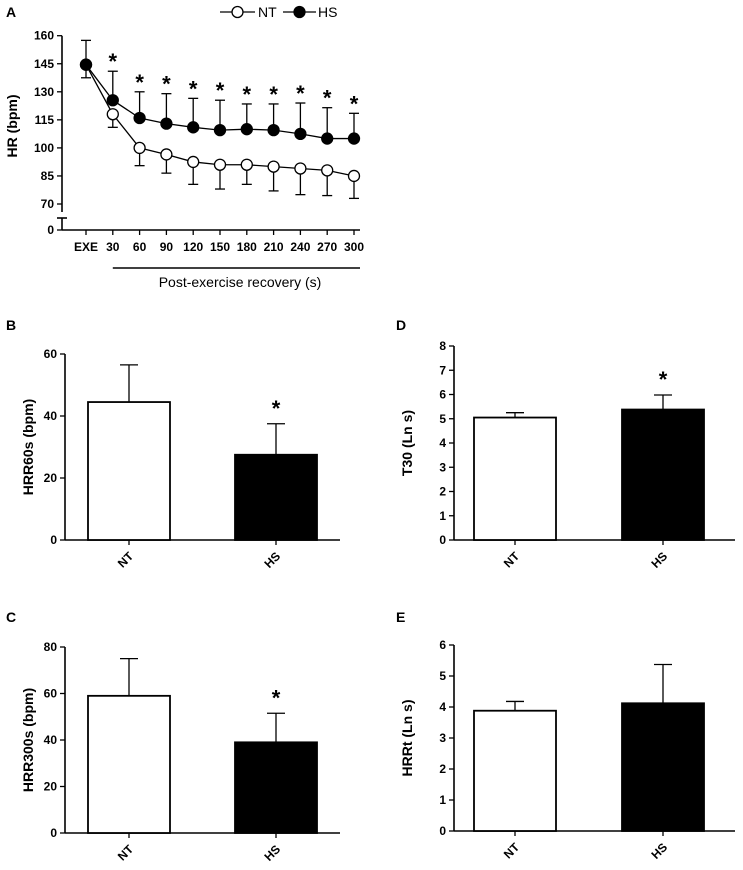  What do you see at coordinates (442, 346) in the screenshot?
I see `panel-d-y-tick-label: 8` at bounding box center [442, 346].